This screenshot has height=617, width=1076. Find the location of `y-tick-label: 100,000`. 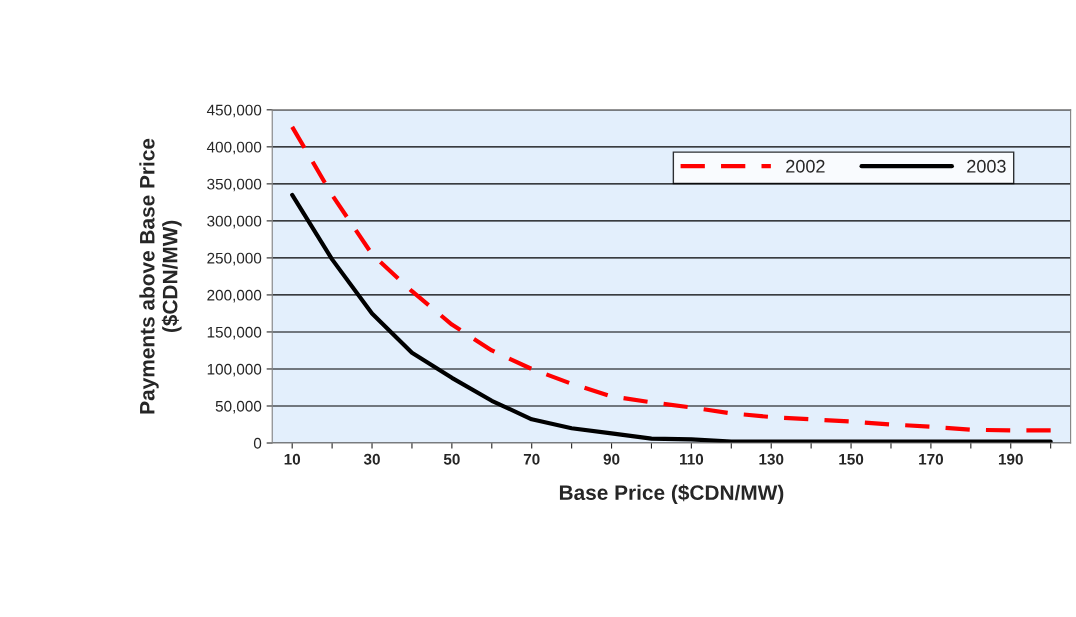

y-tick-label: 100,000 is located at coordinates (234, 370).